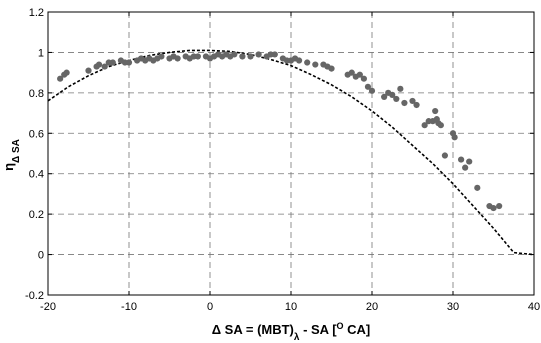  I want to click on x-tick-label: 40, so click(534, 307).